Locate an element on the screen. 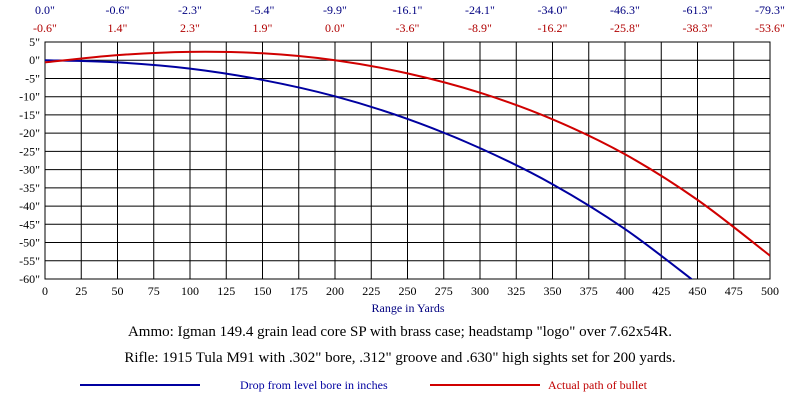 The width and height of the screenshot is (800, 405). drop-value-label: -9.9" is located at coordinates (335, 10).